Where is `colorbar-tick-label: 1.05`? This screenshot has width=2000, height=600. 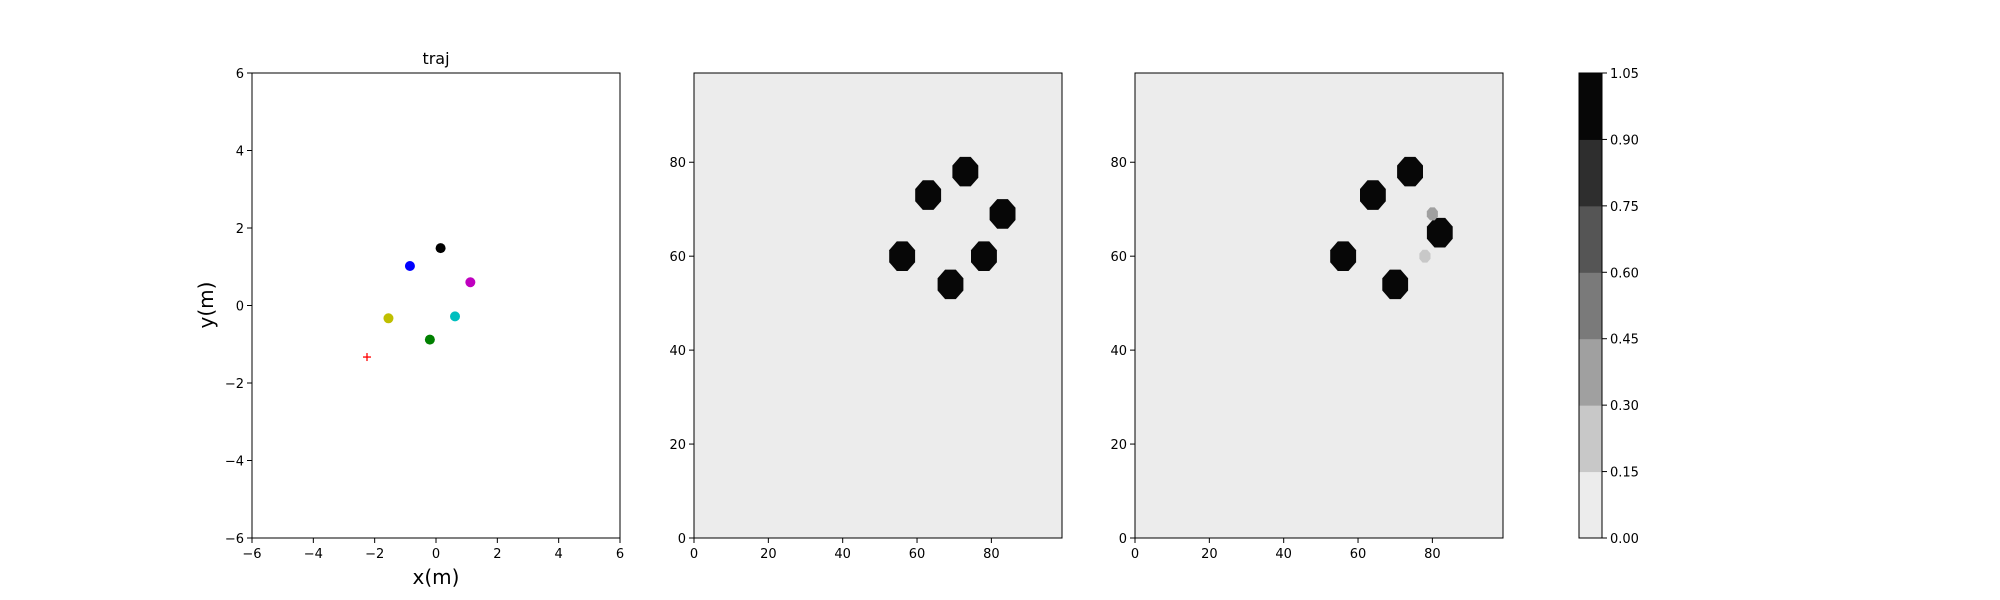 colorbar-tick-label: 1.05 is located at coordinates (1624, 74).